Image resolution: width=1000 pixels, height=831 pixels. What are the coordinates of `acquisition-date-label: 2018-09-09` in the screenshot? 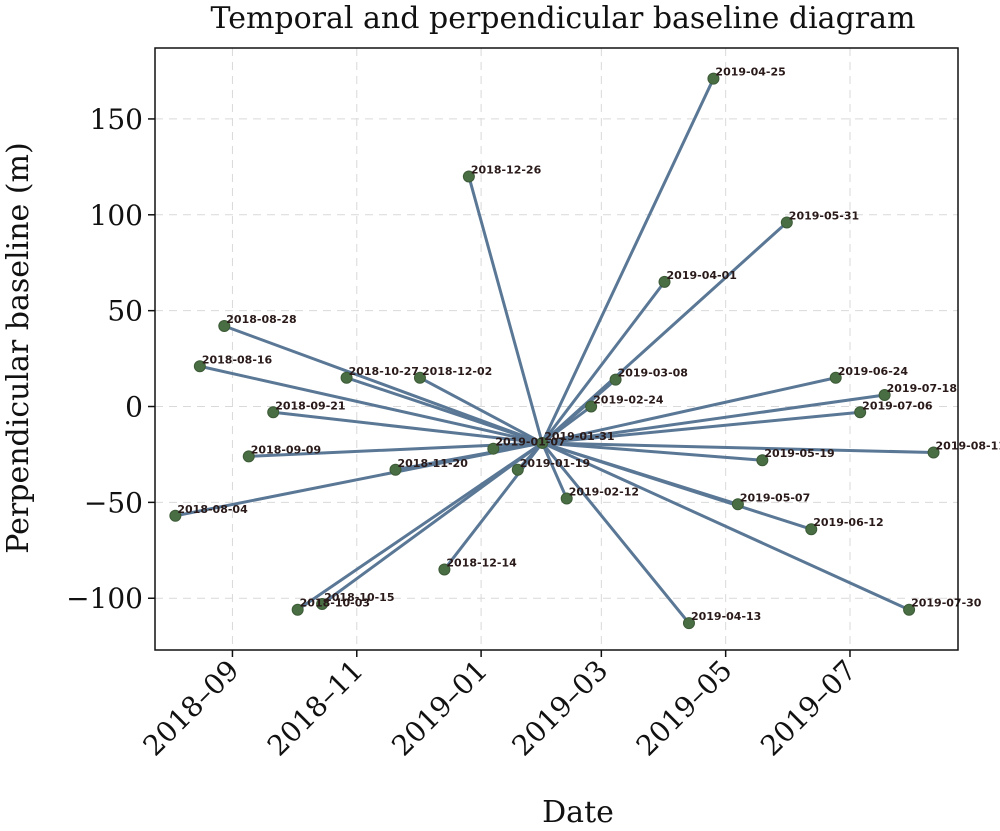 It's located at (286, 449).